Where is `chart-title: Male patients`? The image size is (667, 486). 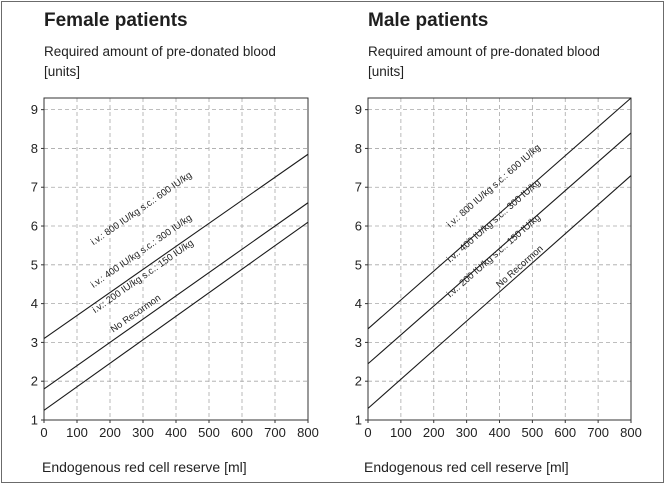
chart-title: Male patients is located at coordinates (428, 20).